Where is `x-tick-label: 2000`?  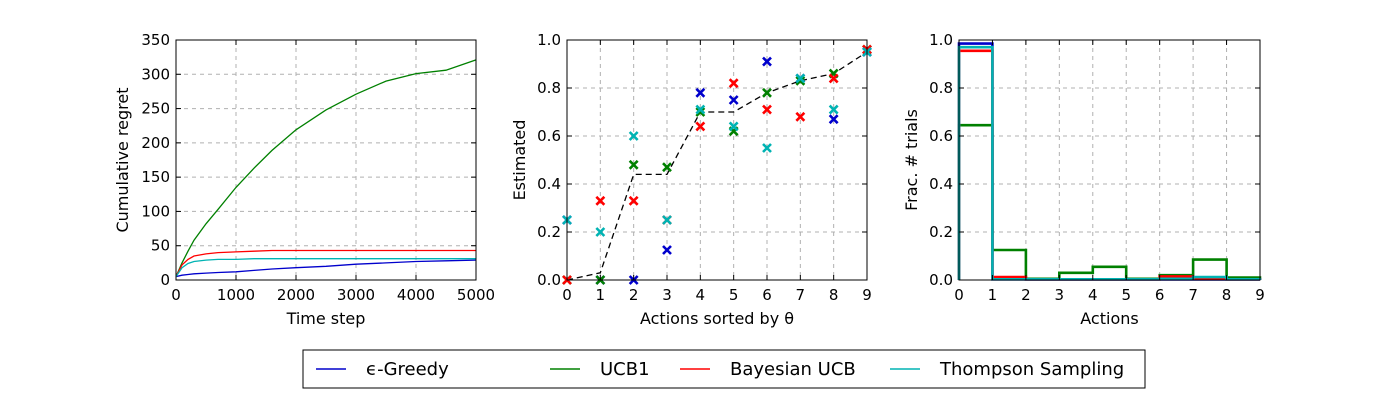 x-tick-label: 2000 is located at coordinates (296, 295).